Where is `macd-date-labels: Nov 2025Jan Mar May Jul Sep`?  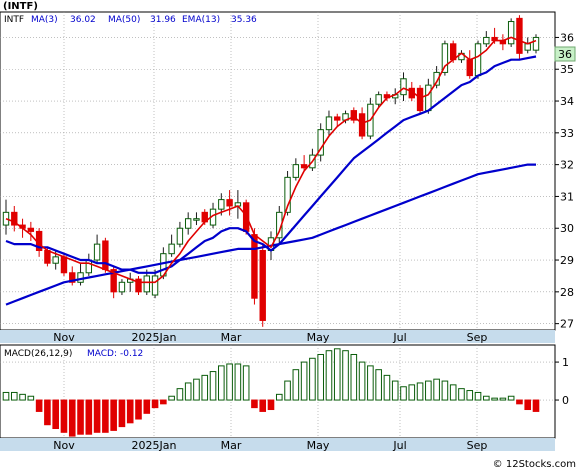 macd-date-labels: Nov 2025Jan Mar May Jul Sep is located at coordinates (270, 445).